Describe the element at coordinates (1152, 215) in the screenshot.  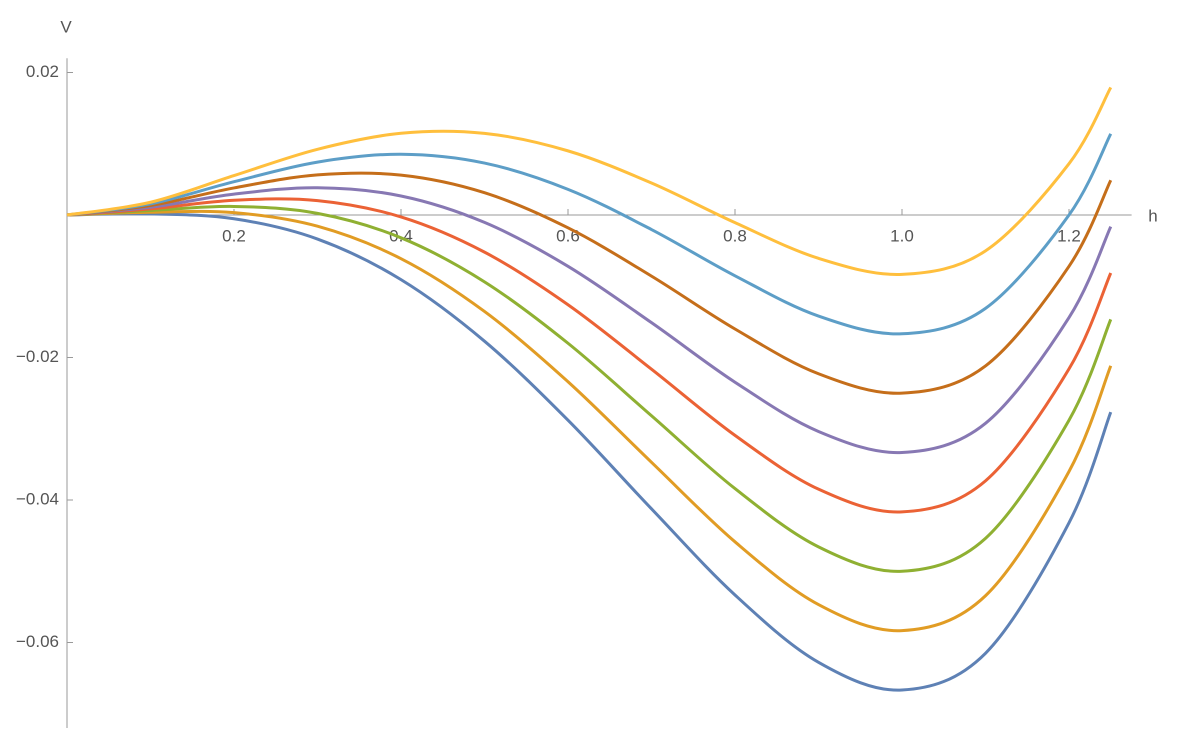
I see `x-axis-label: h` at that location.